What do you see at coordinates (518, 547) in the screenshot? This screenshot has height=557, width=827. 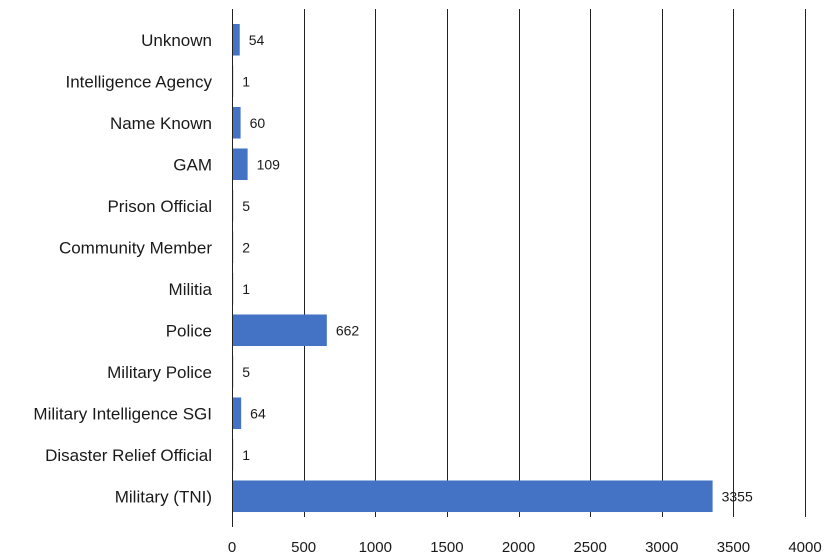 I see `x-tick-label: 2000` at bounding box center [518, 547].